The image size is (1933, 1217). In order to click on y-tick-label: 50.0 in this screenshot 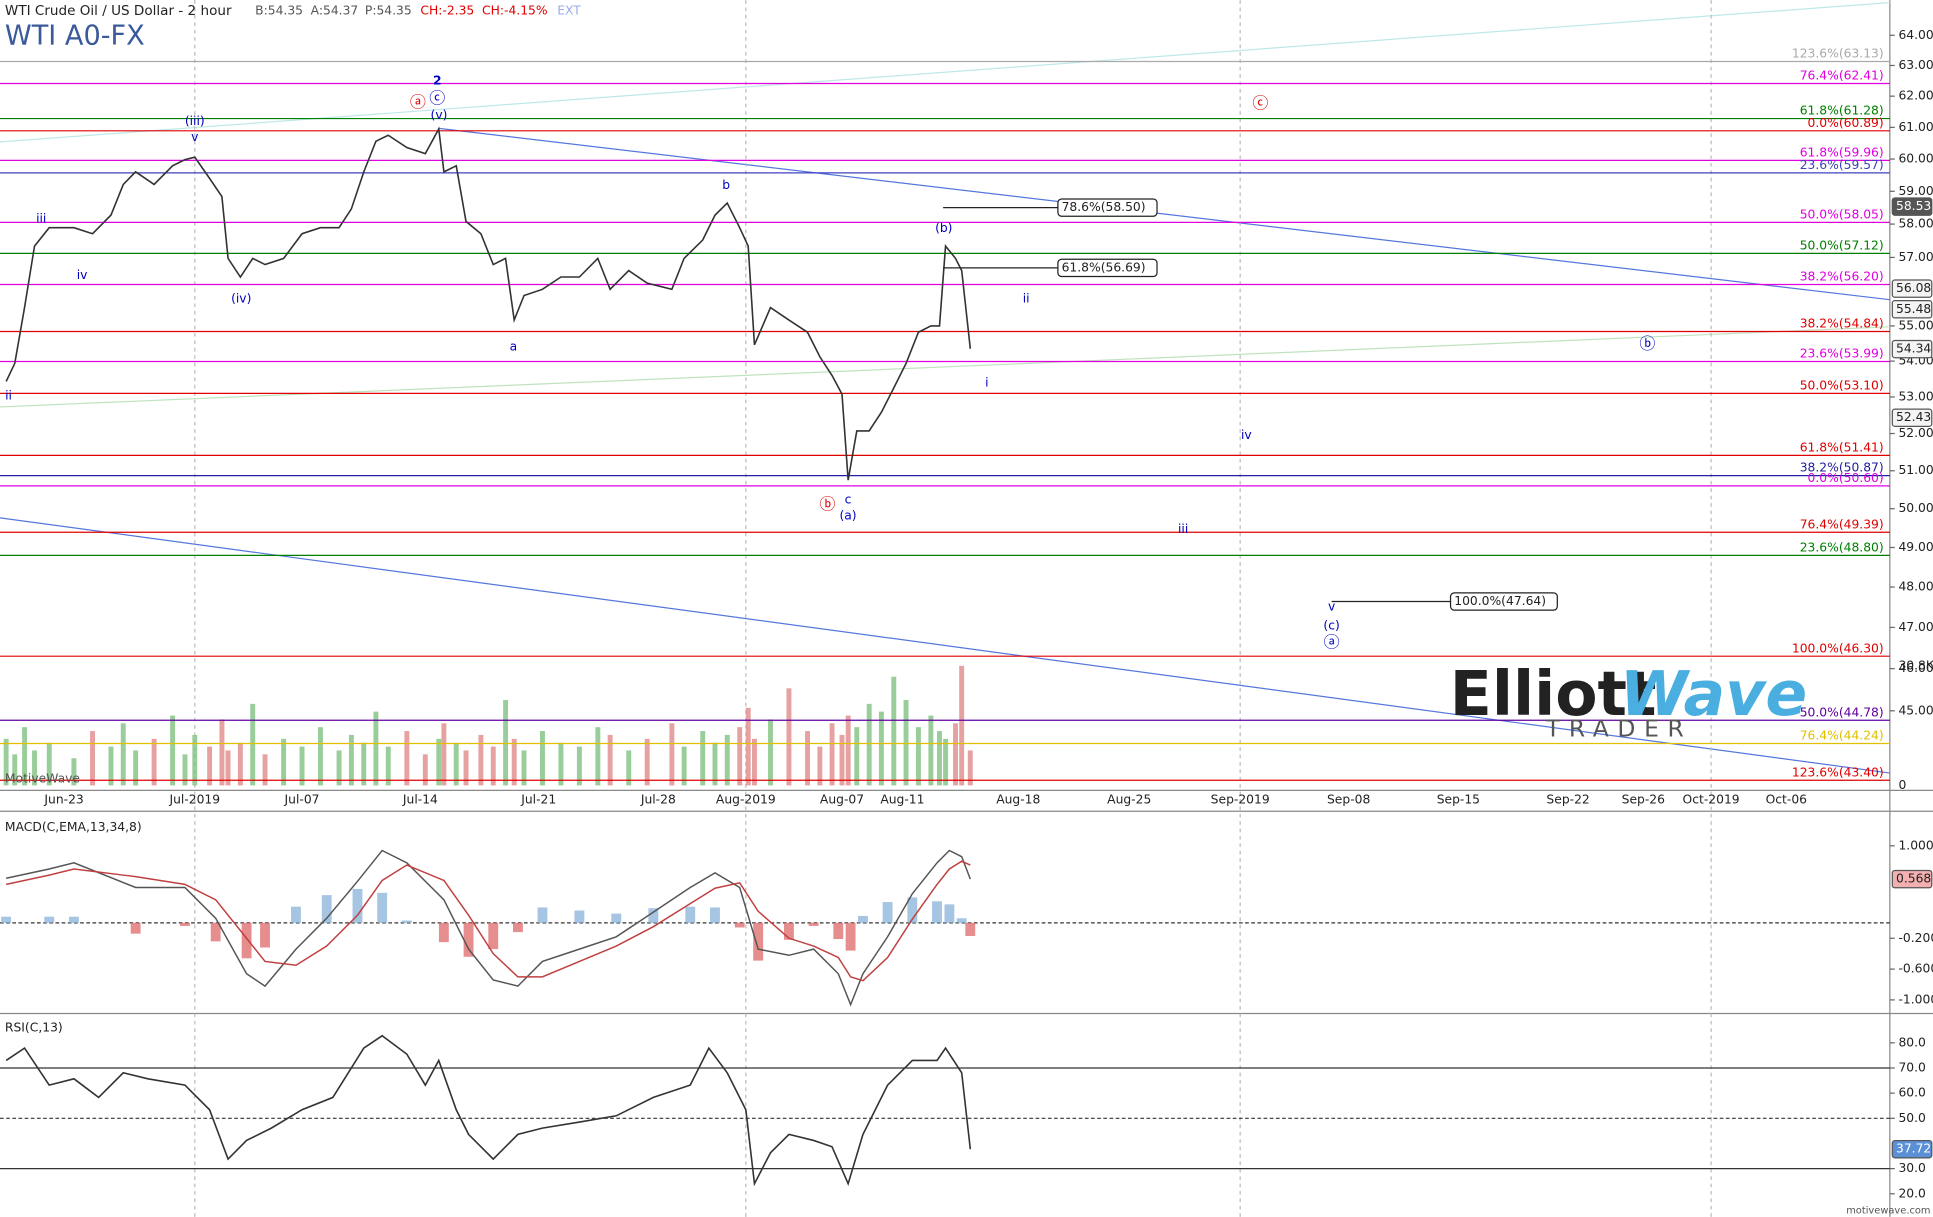, I will do `click(1912, 1118)`.